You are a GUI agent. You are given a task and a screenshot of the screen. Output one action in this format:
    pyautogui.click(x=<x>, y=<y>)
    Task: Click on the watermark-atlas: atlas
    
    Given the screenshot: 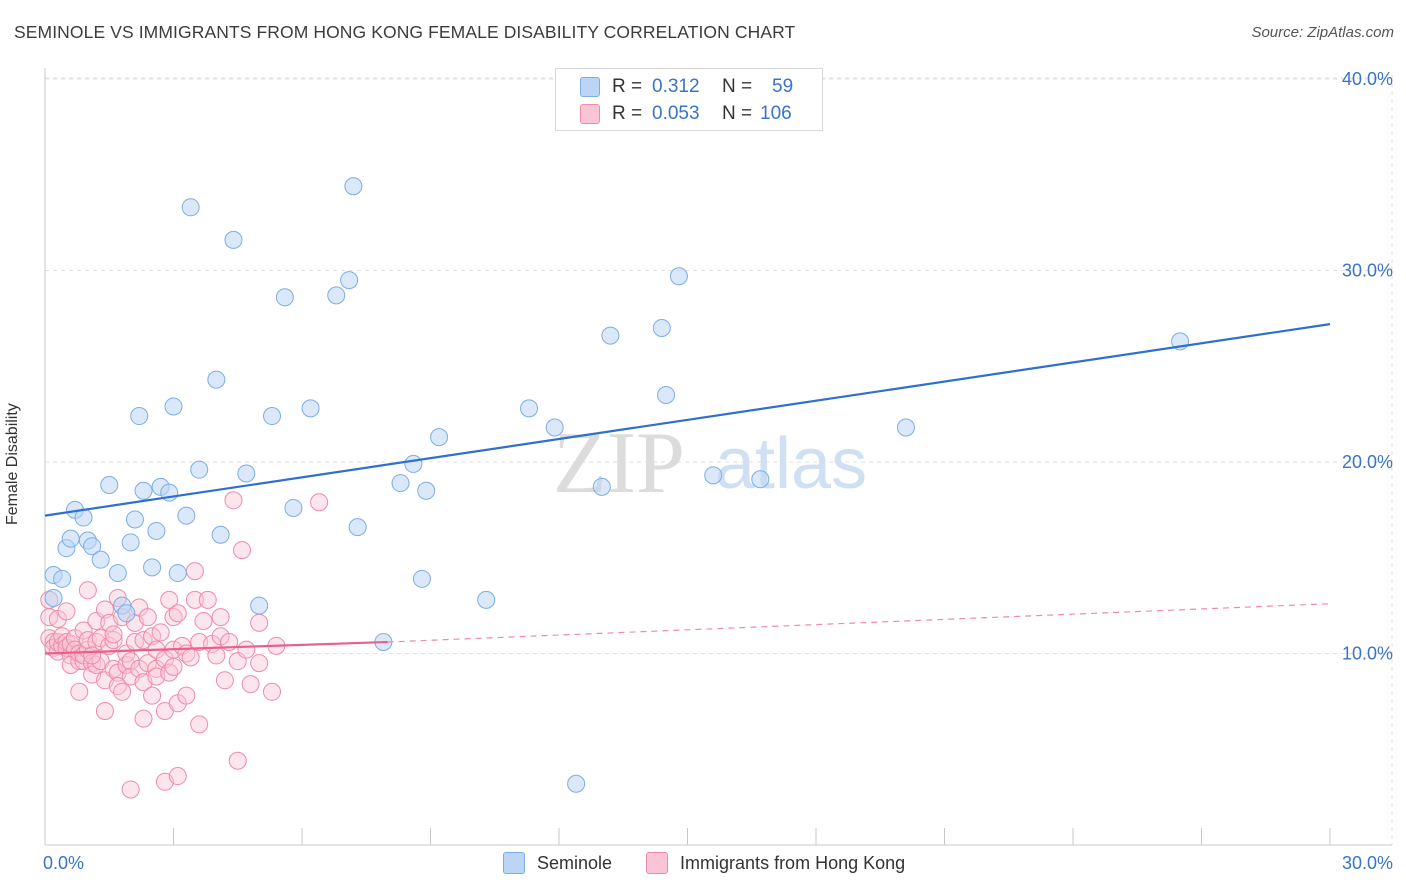 What is the action you would take?
    pyautogui.click(x=791, y=464)
    